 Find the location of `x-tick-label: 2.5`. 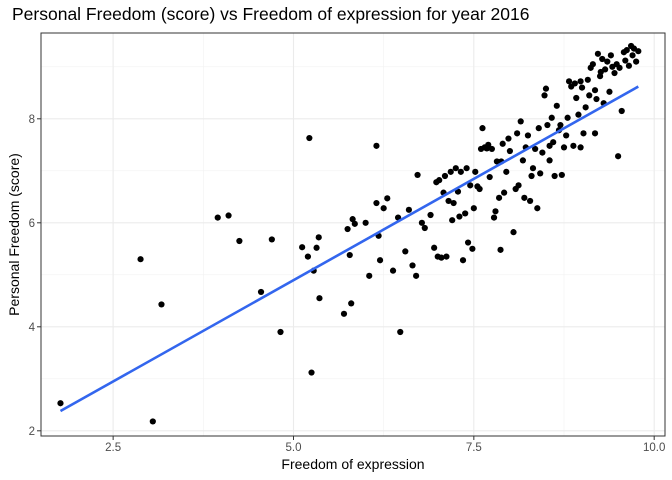

x-tick-label: 2.5 is located at coordinates (113, 448).